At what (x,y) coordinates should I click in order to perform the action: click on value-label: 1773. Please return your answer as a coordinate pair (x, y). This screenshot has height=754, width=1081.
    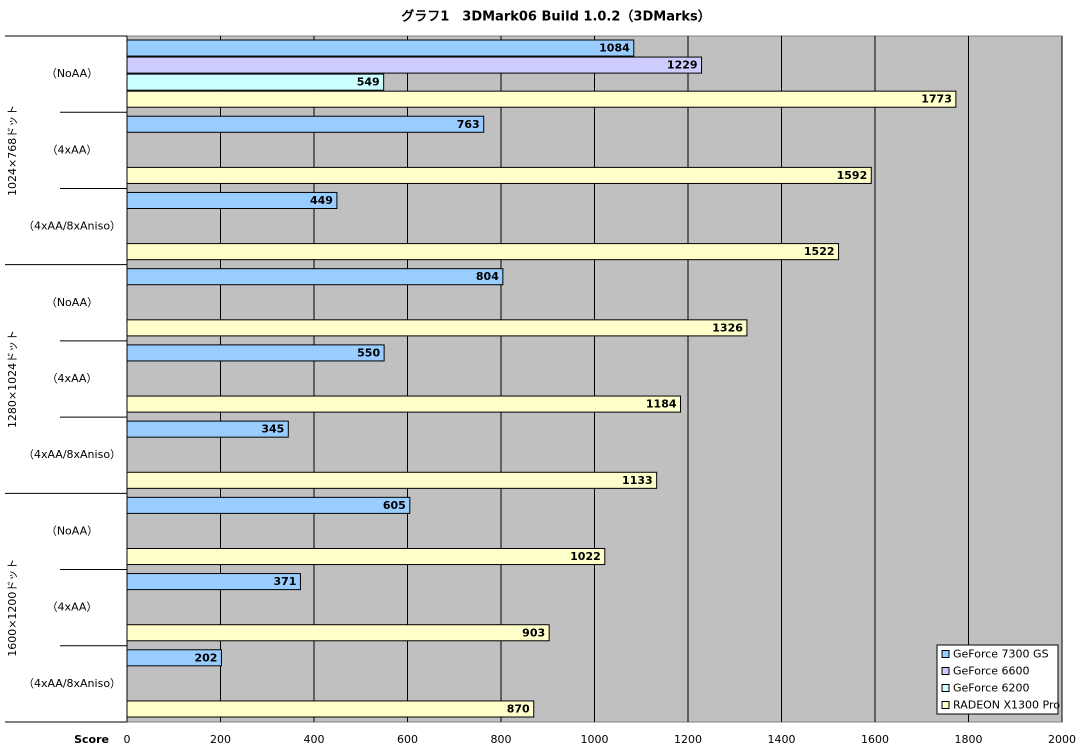
    Looking at the image, I should click on (936, 99).